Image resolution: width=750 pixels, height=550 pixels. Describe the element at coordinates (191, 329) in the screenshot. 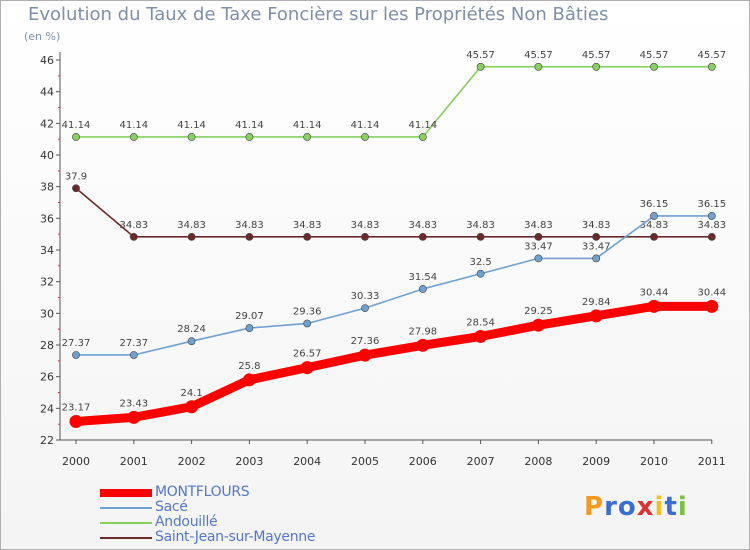

I see `data-label: 28.24` at that location.